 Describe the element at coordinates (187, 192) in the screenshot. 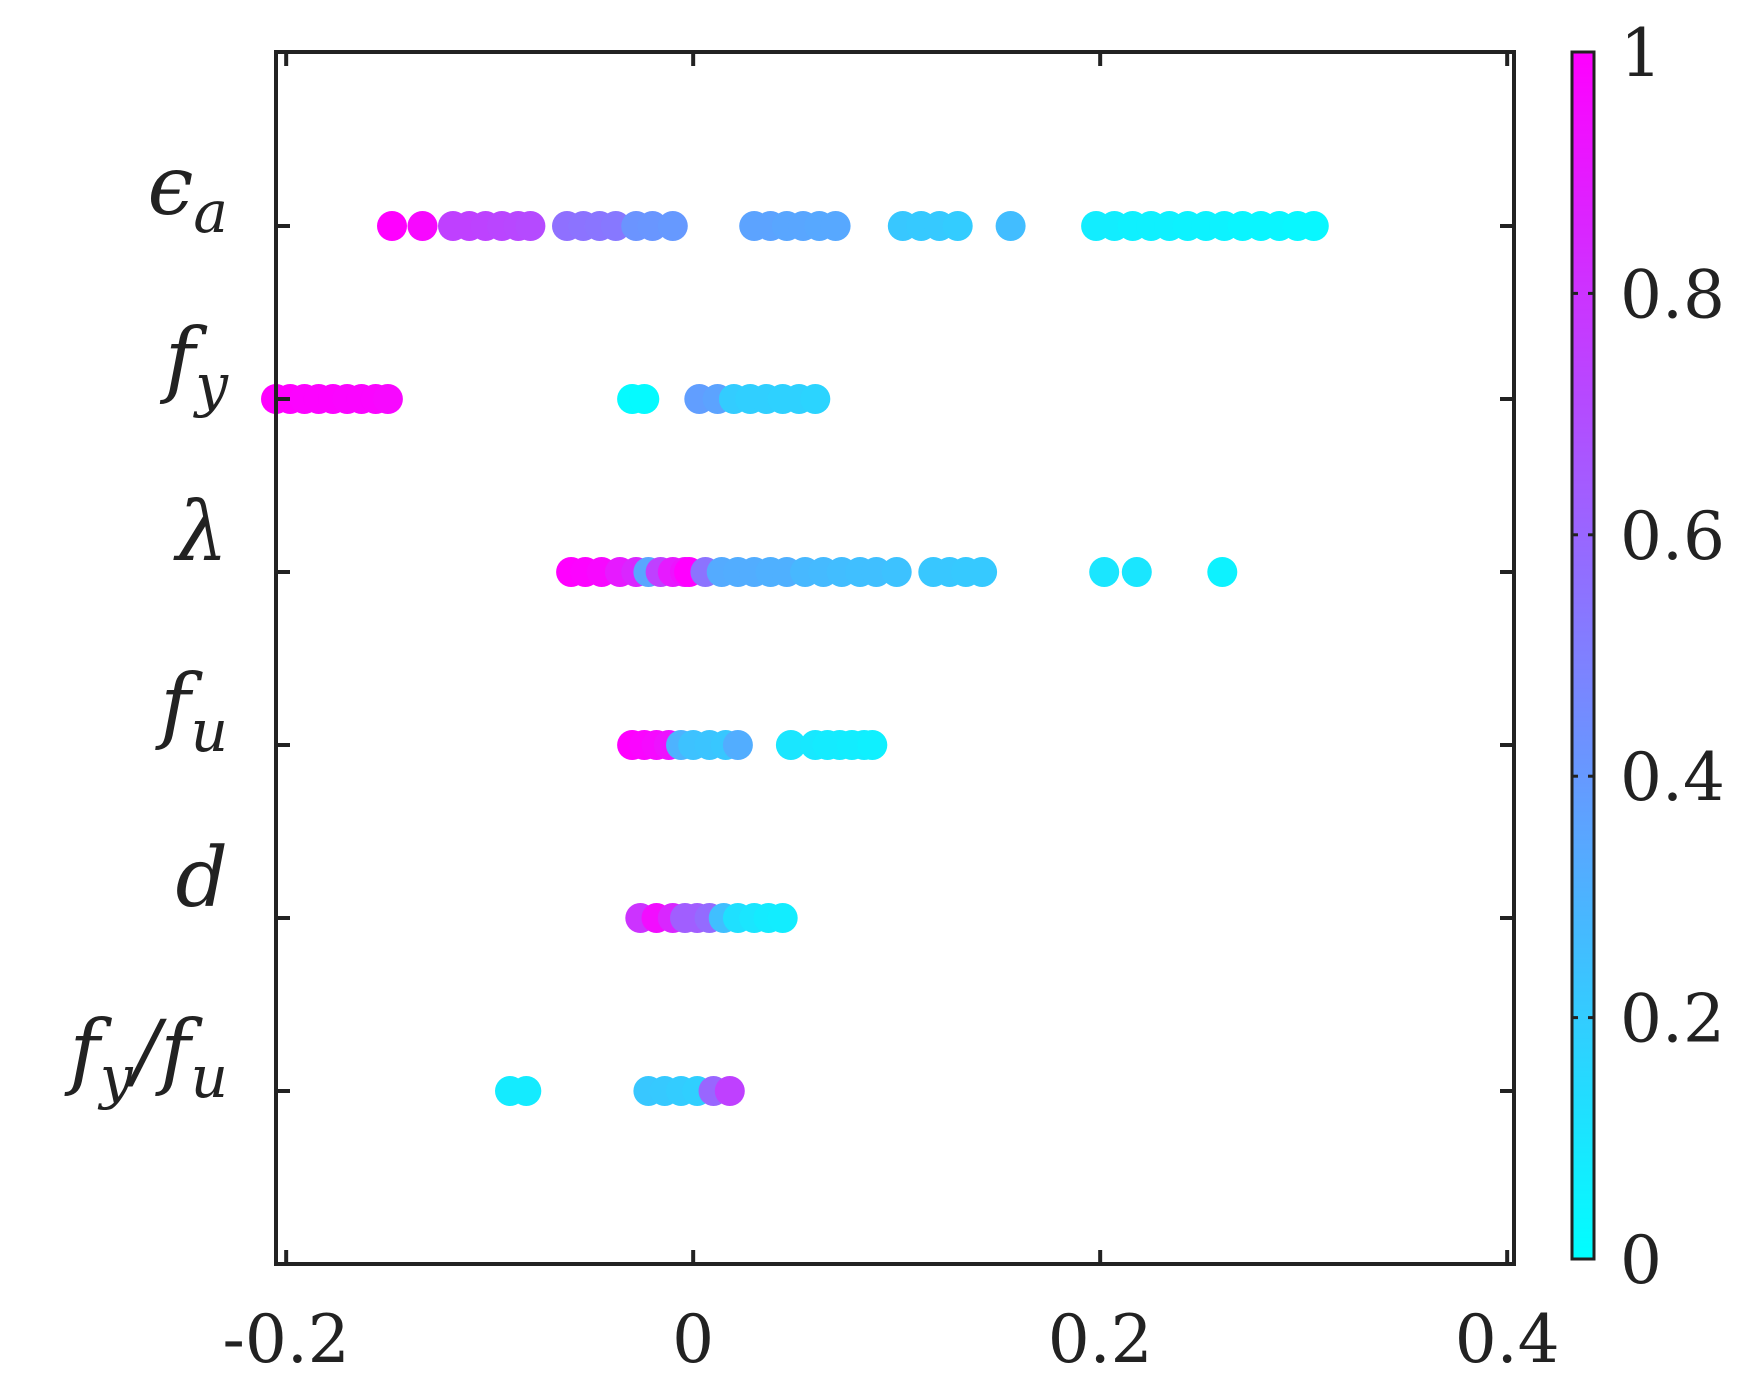

I see `y-category-label-ea: ϵa` at that location.